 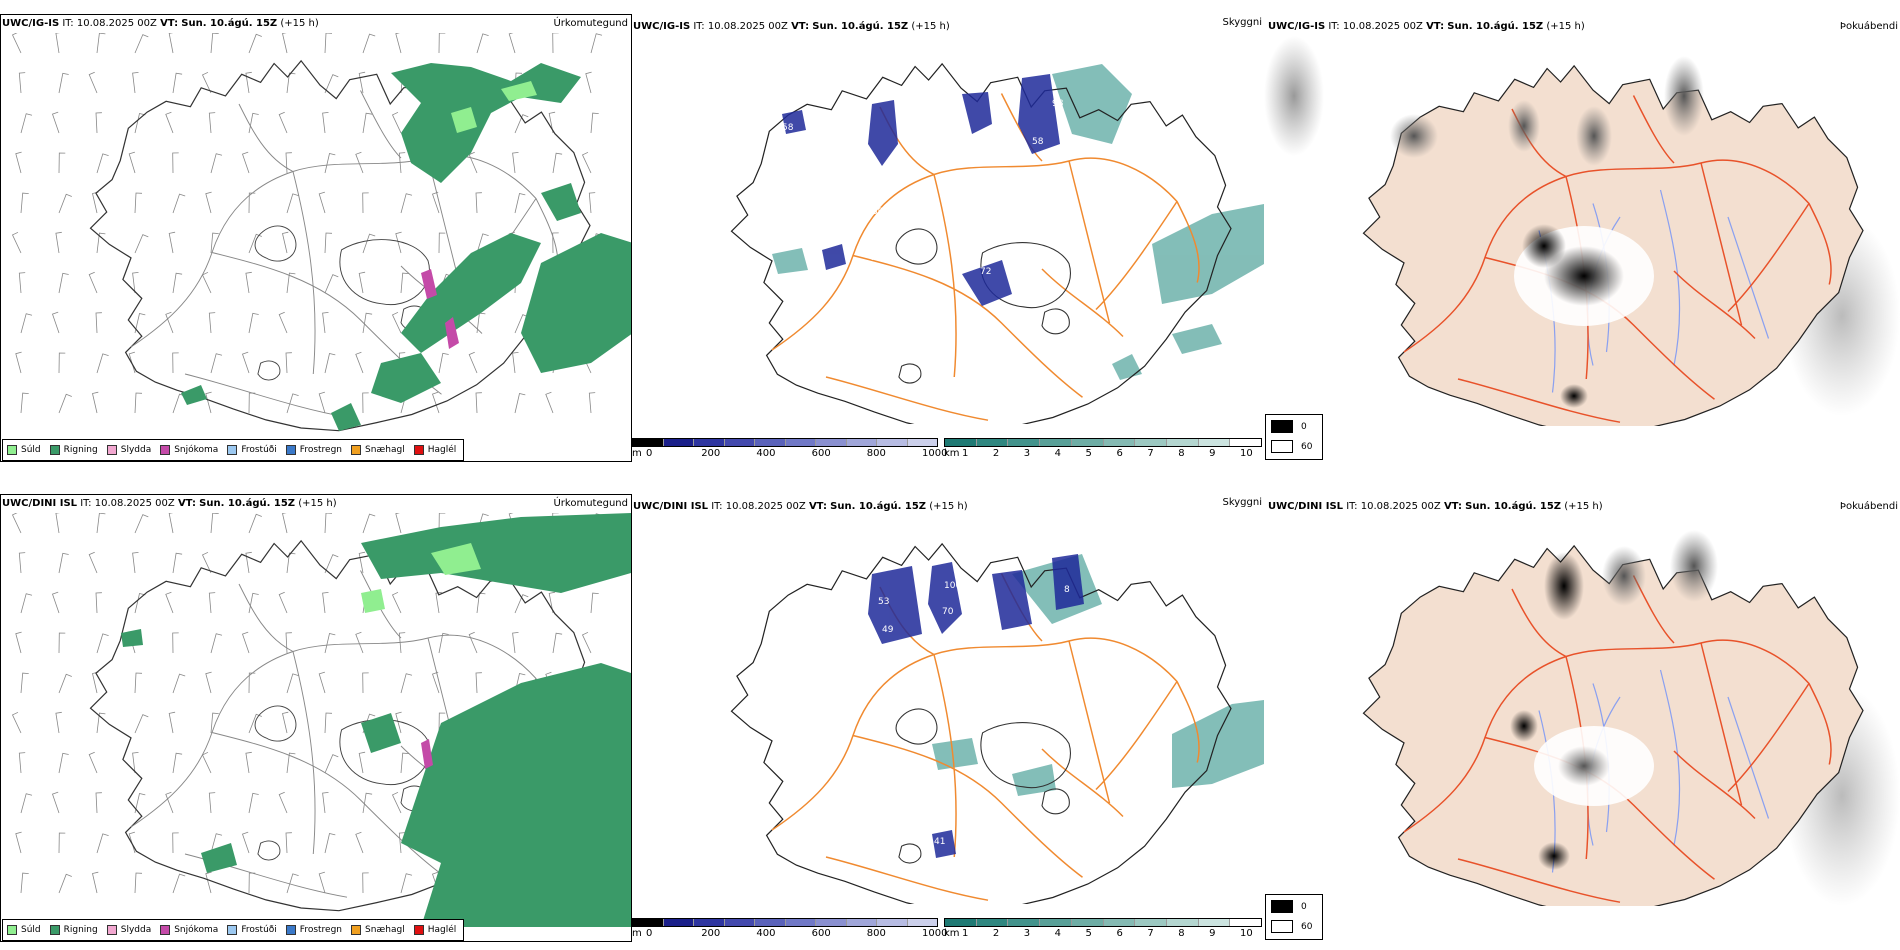 What do you see at coordinates (1291, 446) in the screenshot?
I see `fog-legend-item: 60` at bounding box center [1291, 446].